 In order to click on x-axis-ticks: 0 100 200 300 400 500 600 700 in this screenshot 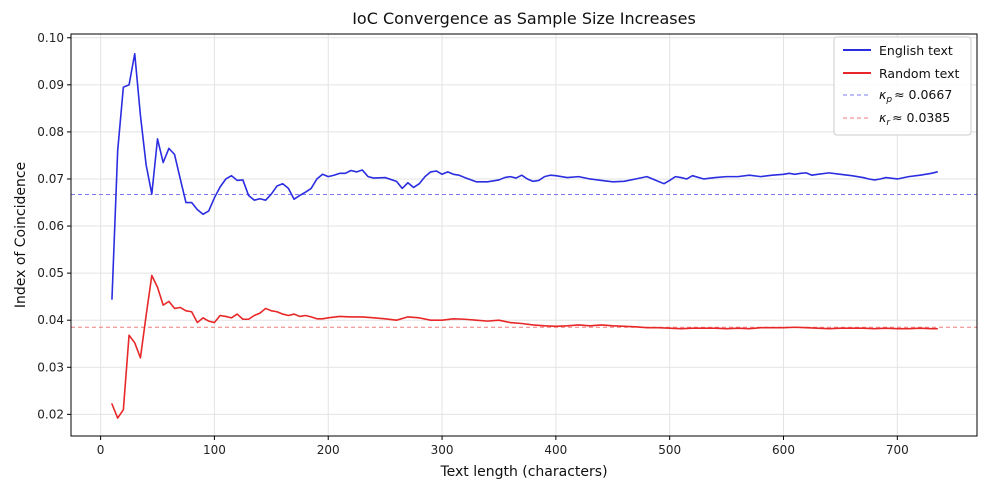, I will do `click(503, 446)`.